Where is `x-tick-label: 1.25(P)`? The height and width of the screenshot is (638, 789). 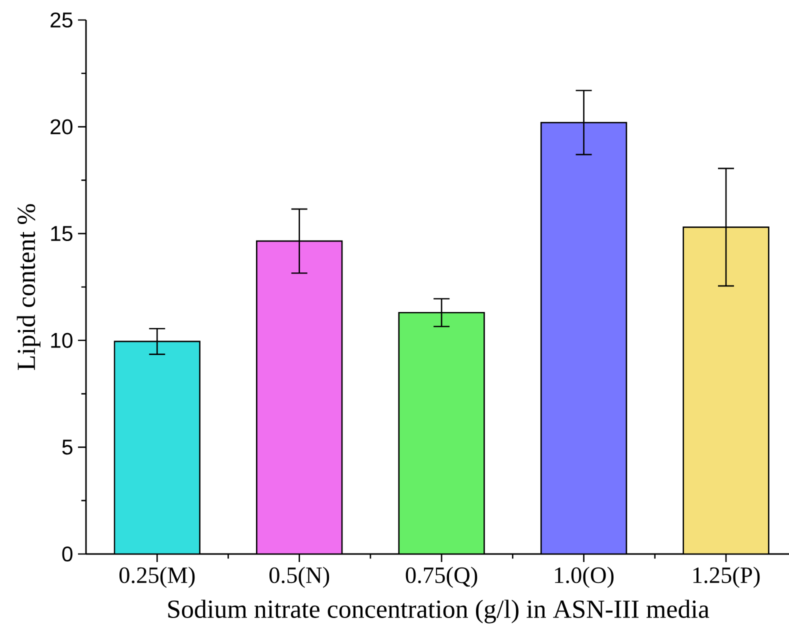
x-tick-label: 1.25(P) is located at coordinates (726, 577).